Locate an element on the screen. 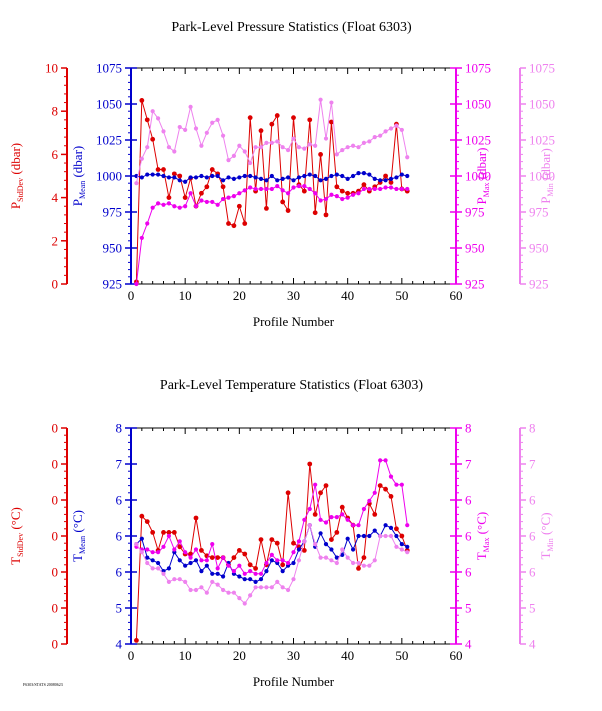  min-axis-label-unit: (°C) is located at coordinates (545, 525).